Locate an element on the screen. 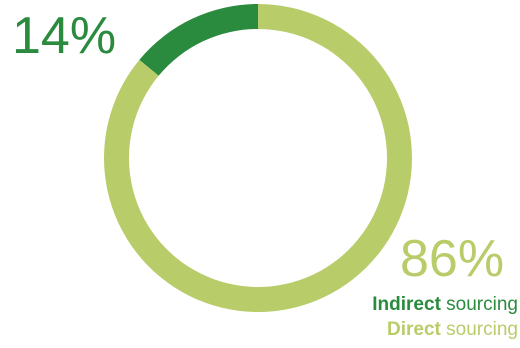 The image size is (520, 348). indirect-percentage-label: 14% is located at coordinates (64, 36).